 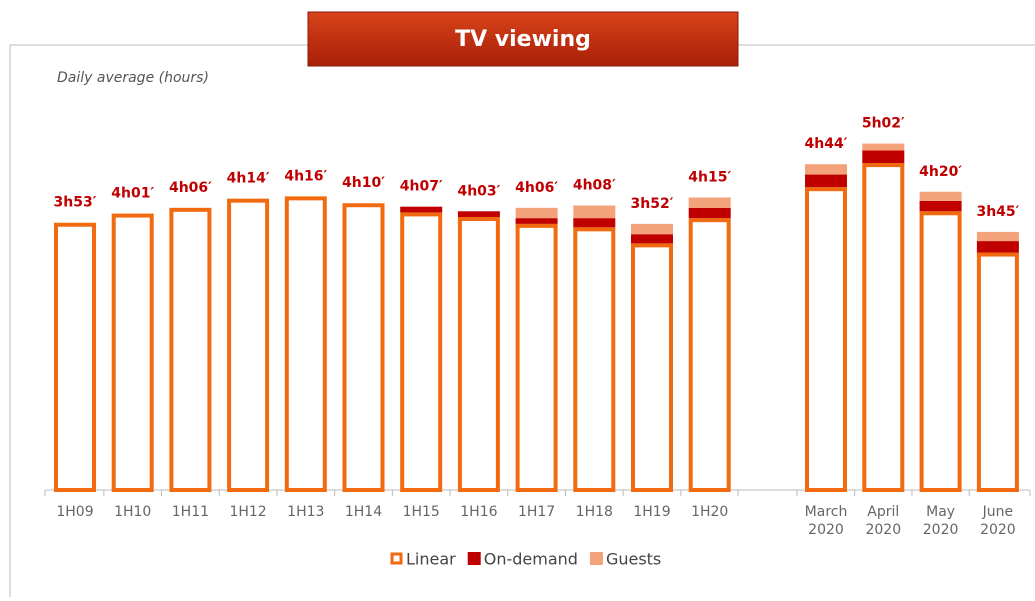 What do you see at coordinates (421, 187) in the screenshot?
I see `data-label: 4h07′` at bounding box center [421, 187].